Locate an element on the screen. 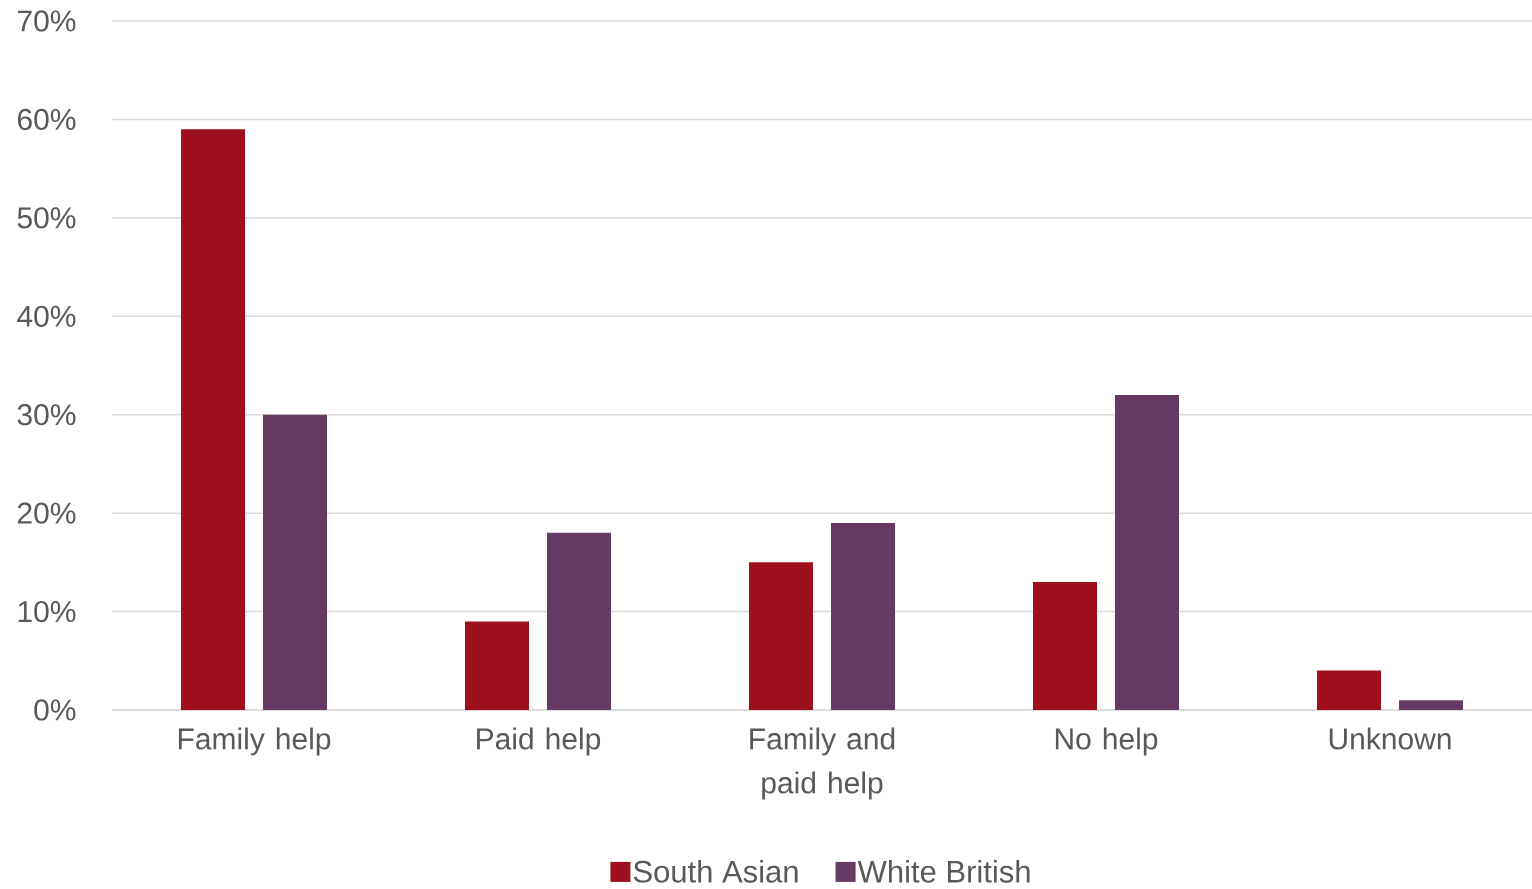 This screenshot has width=1532, height=889. legend-label: South Asian is located at coordinates (715, 871).